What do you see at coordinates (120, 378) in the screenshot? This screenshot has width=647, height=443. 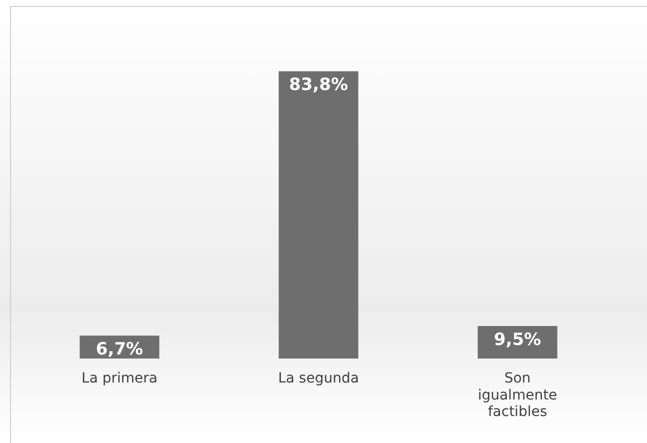 I see `x-tick-label: La primera` at bounding box center [120, 378].